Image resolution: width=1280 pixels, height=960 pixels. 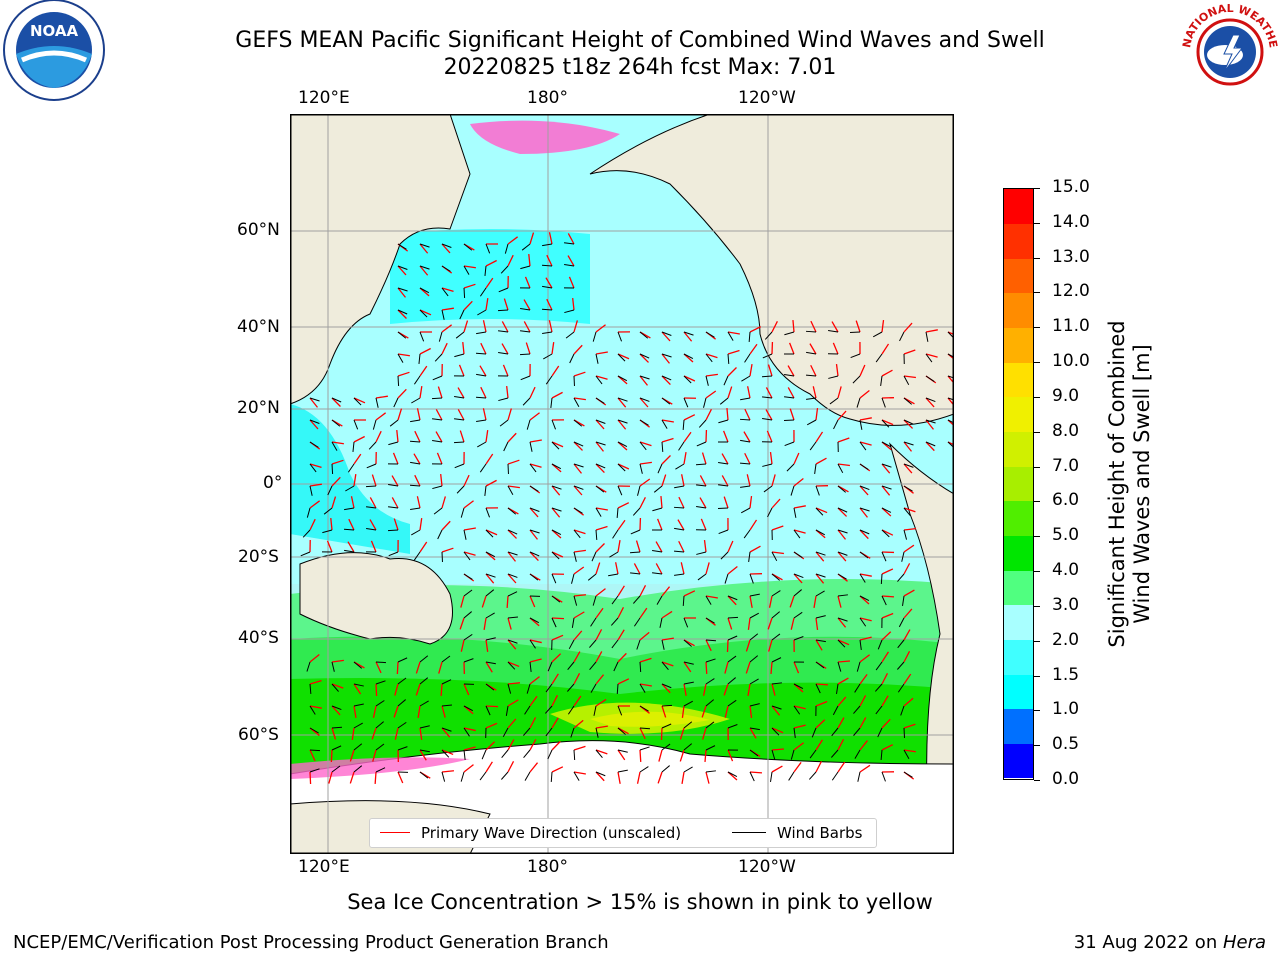 I want to click on colorbar-segment, so click(x=1018, y=276).